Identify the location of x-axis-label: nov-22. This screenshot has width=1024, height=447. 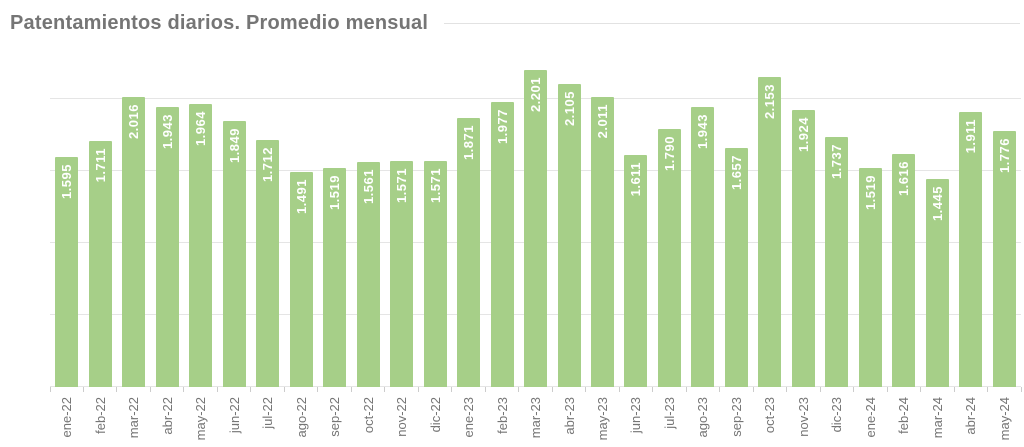
(402, 417).